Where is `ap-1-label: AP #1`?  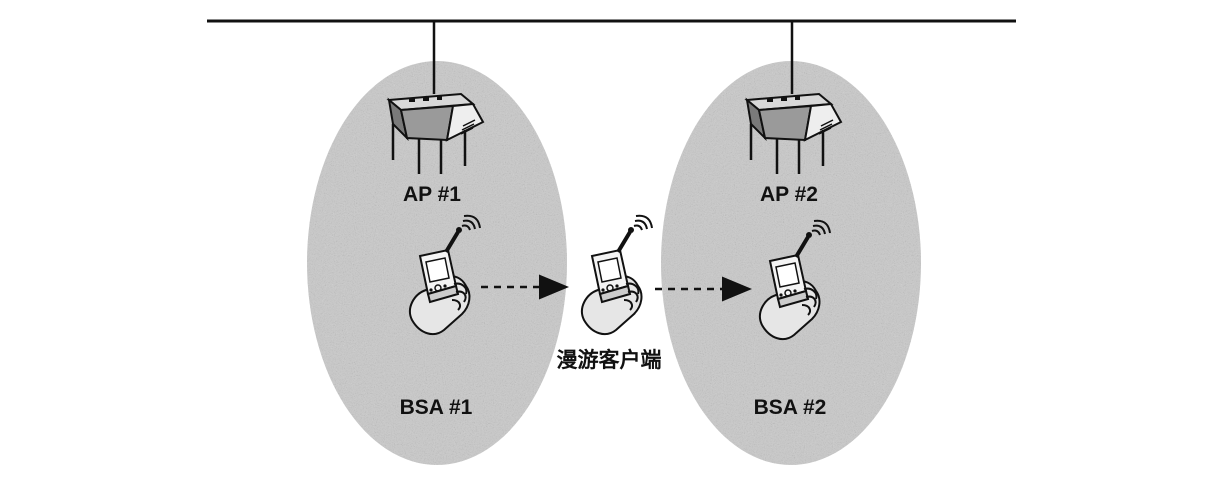 ap-1-label: AP #1 is located at coordinates (432, 194).